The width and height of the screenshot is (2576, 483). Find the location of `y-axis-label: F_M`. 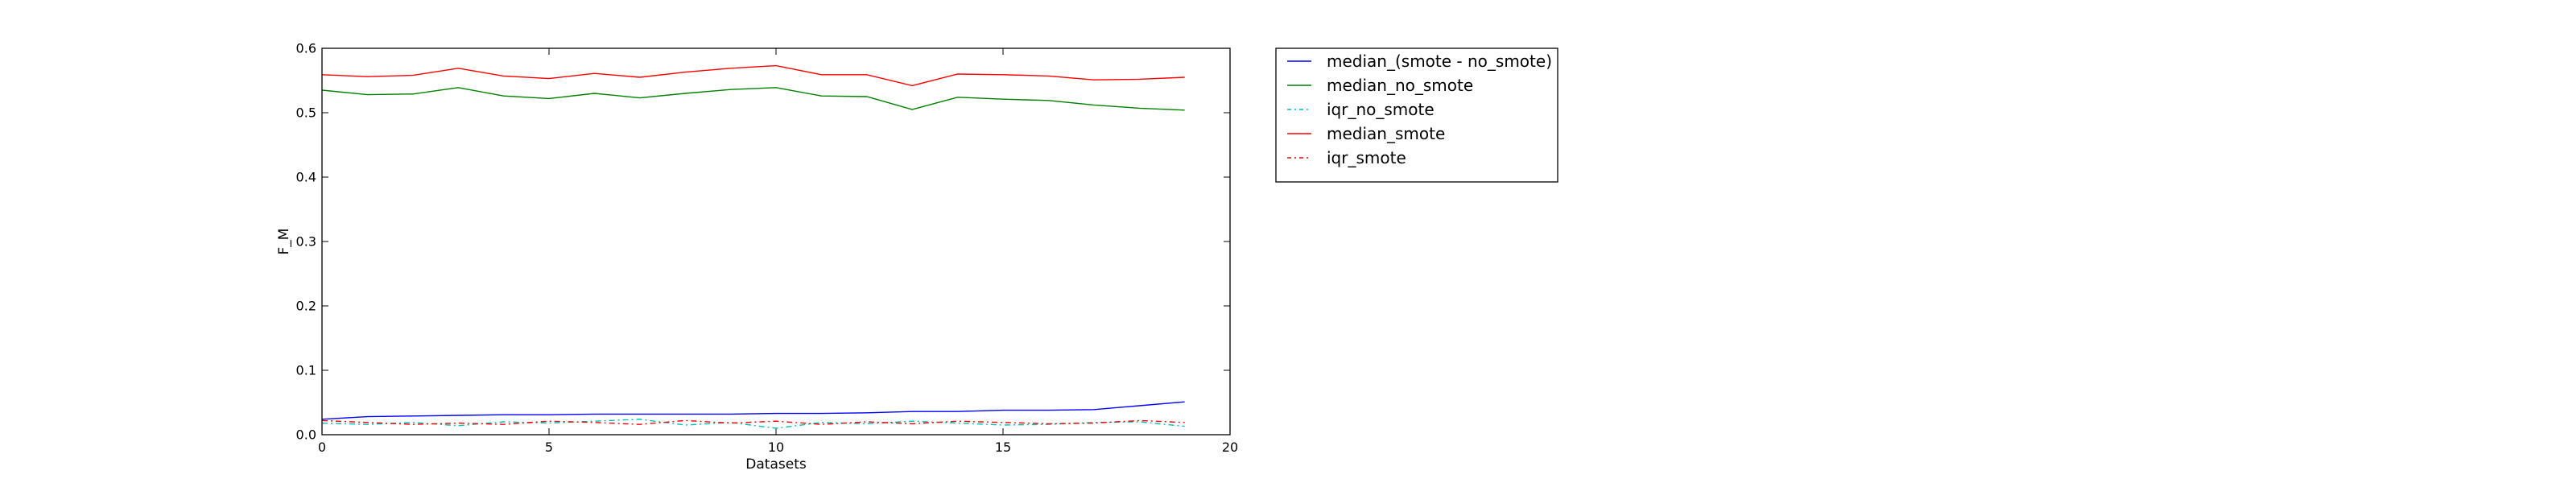

y-axis-label: F_M is located at coordinates (284, 242).